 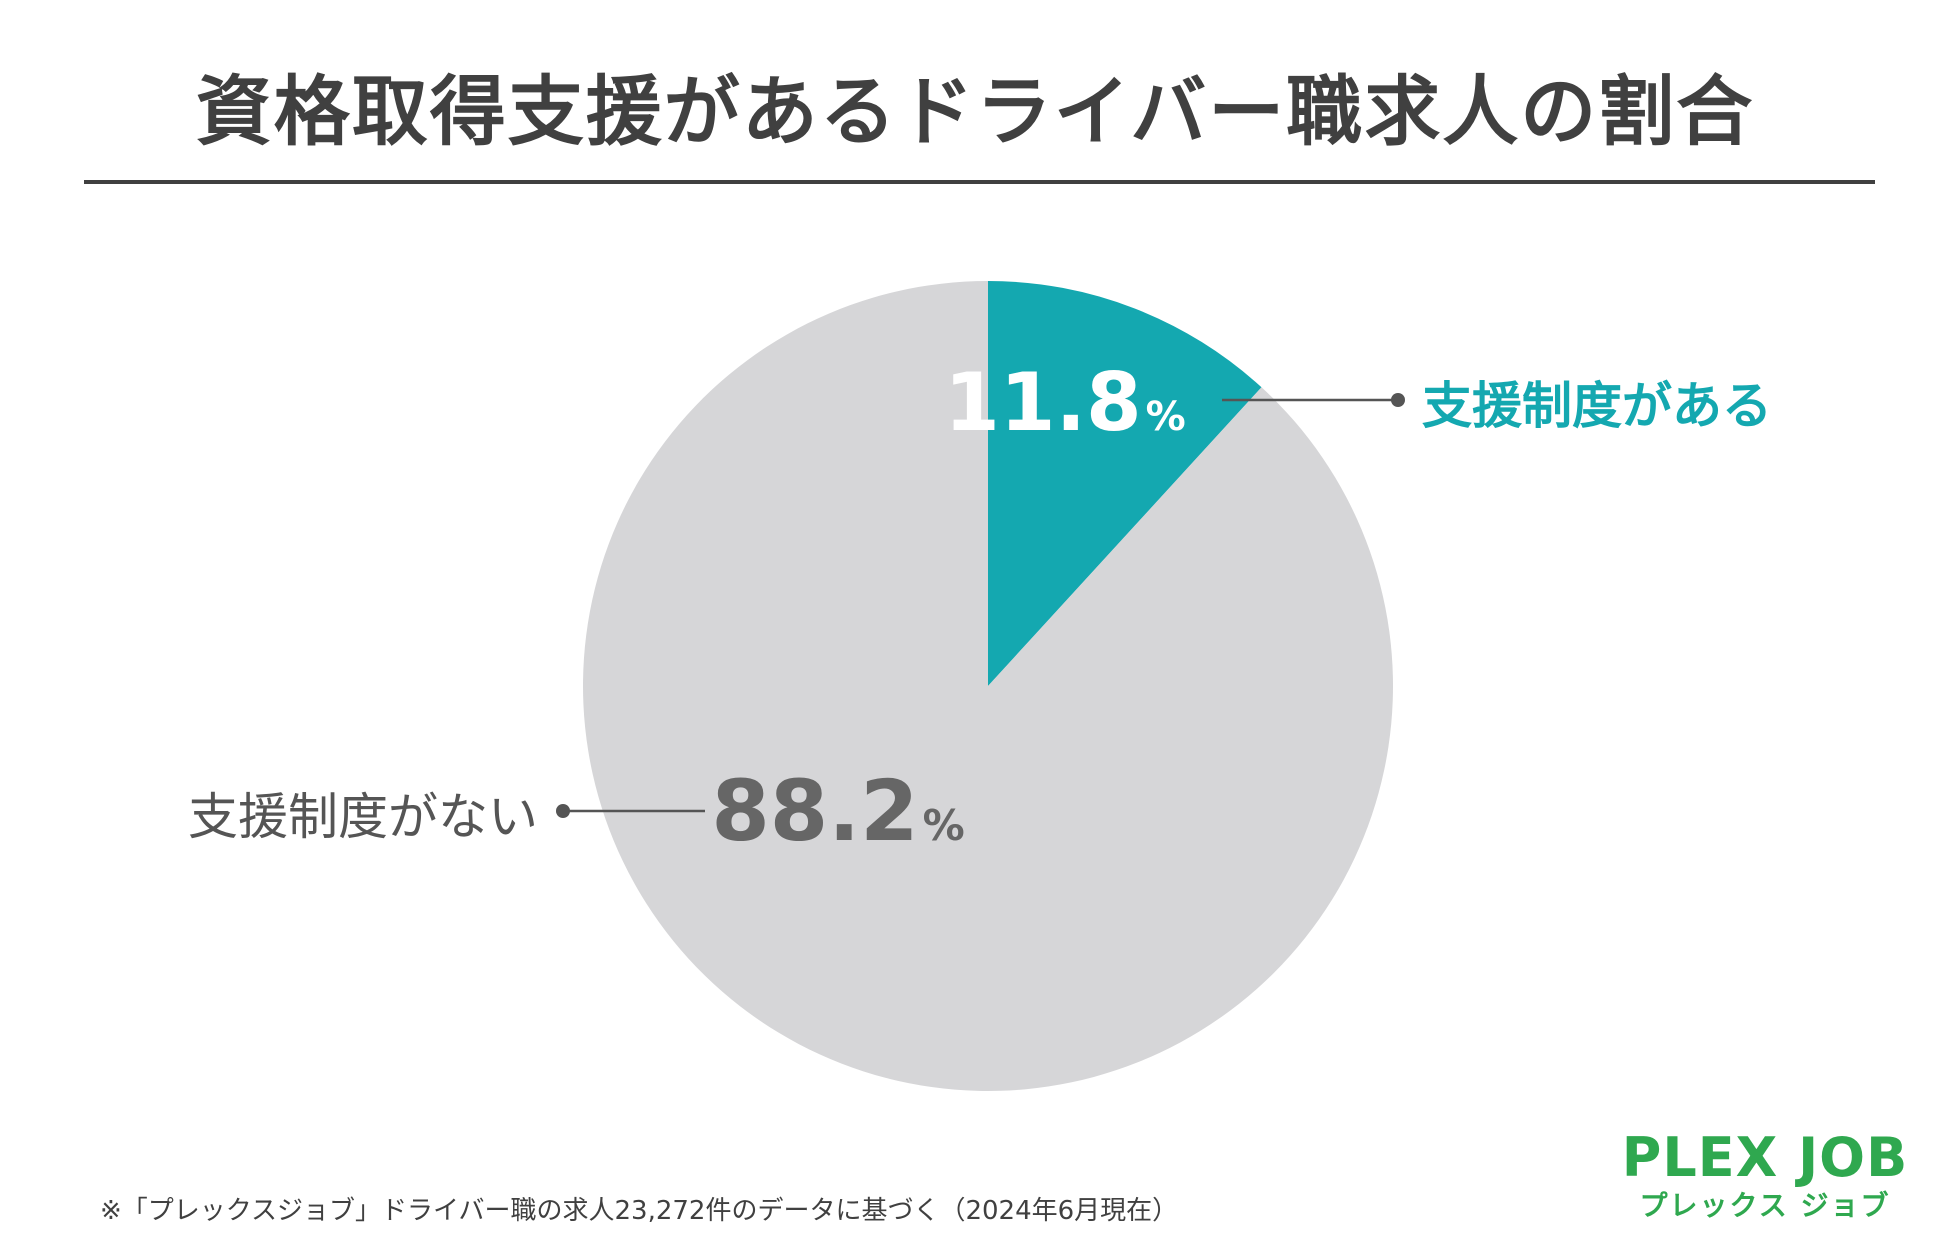 What do you see at coordinates (975, 111) in the screenshot?
I see `chart-title: 資格取得支援があるドライバー職求人の割合` at bounding box center [975, 111].